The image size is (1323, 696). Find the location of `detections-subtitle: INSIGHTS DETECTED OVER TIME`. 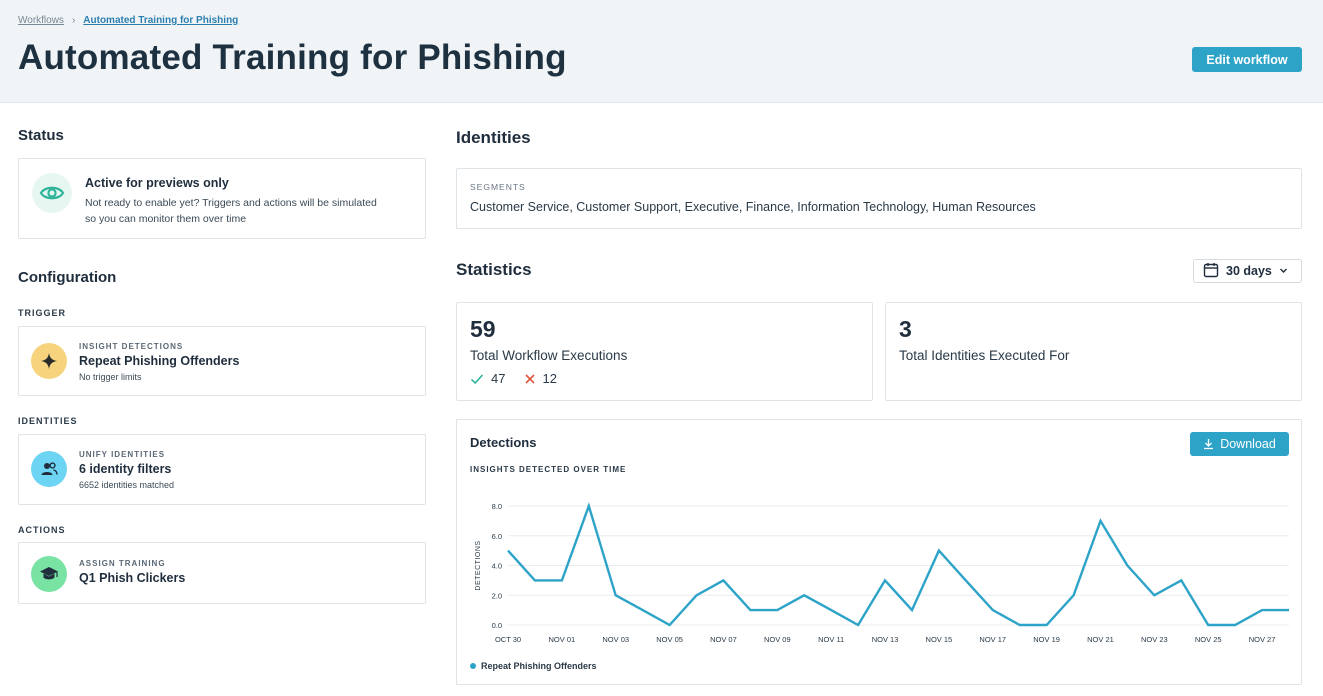

detections-subtitle: INSIGHTS DETECTED OVER TIME is located at coordinates (548, 469).